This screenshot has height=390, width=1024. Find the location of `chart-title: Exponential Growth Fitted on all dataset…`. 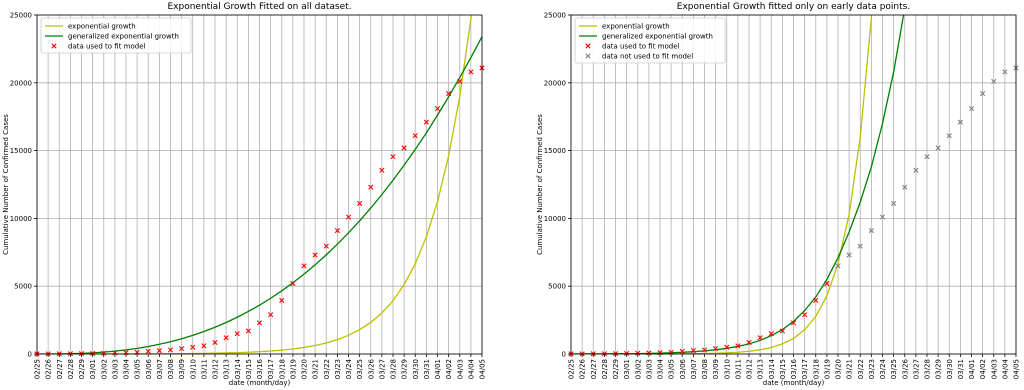

chart-title: Exponential Growth Fitted on all dataset… is located at coordinates (259, 7).